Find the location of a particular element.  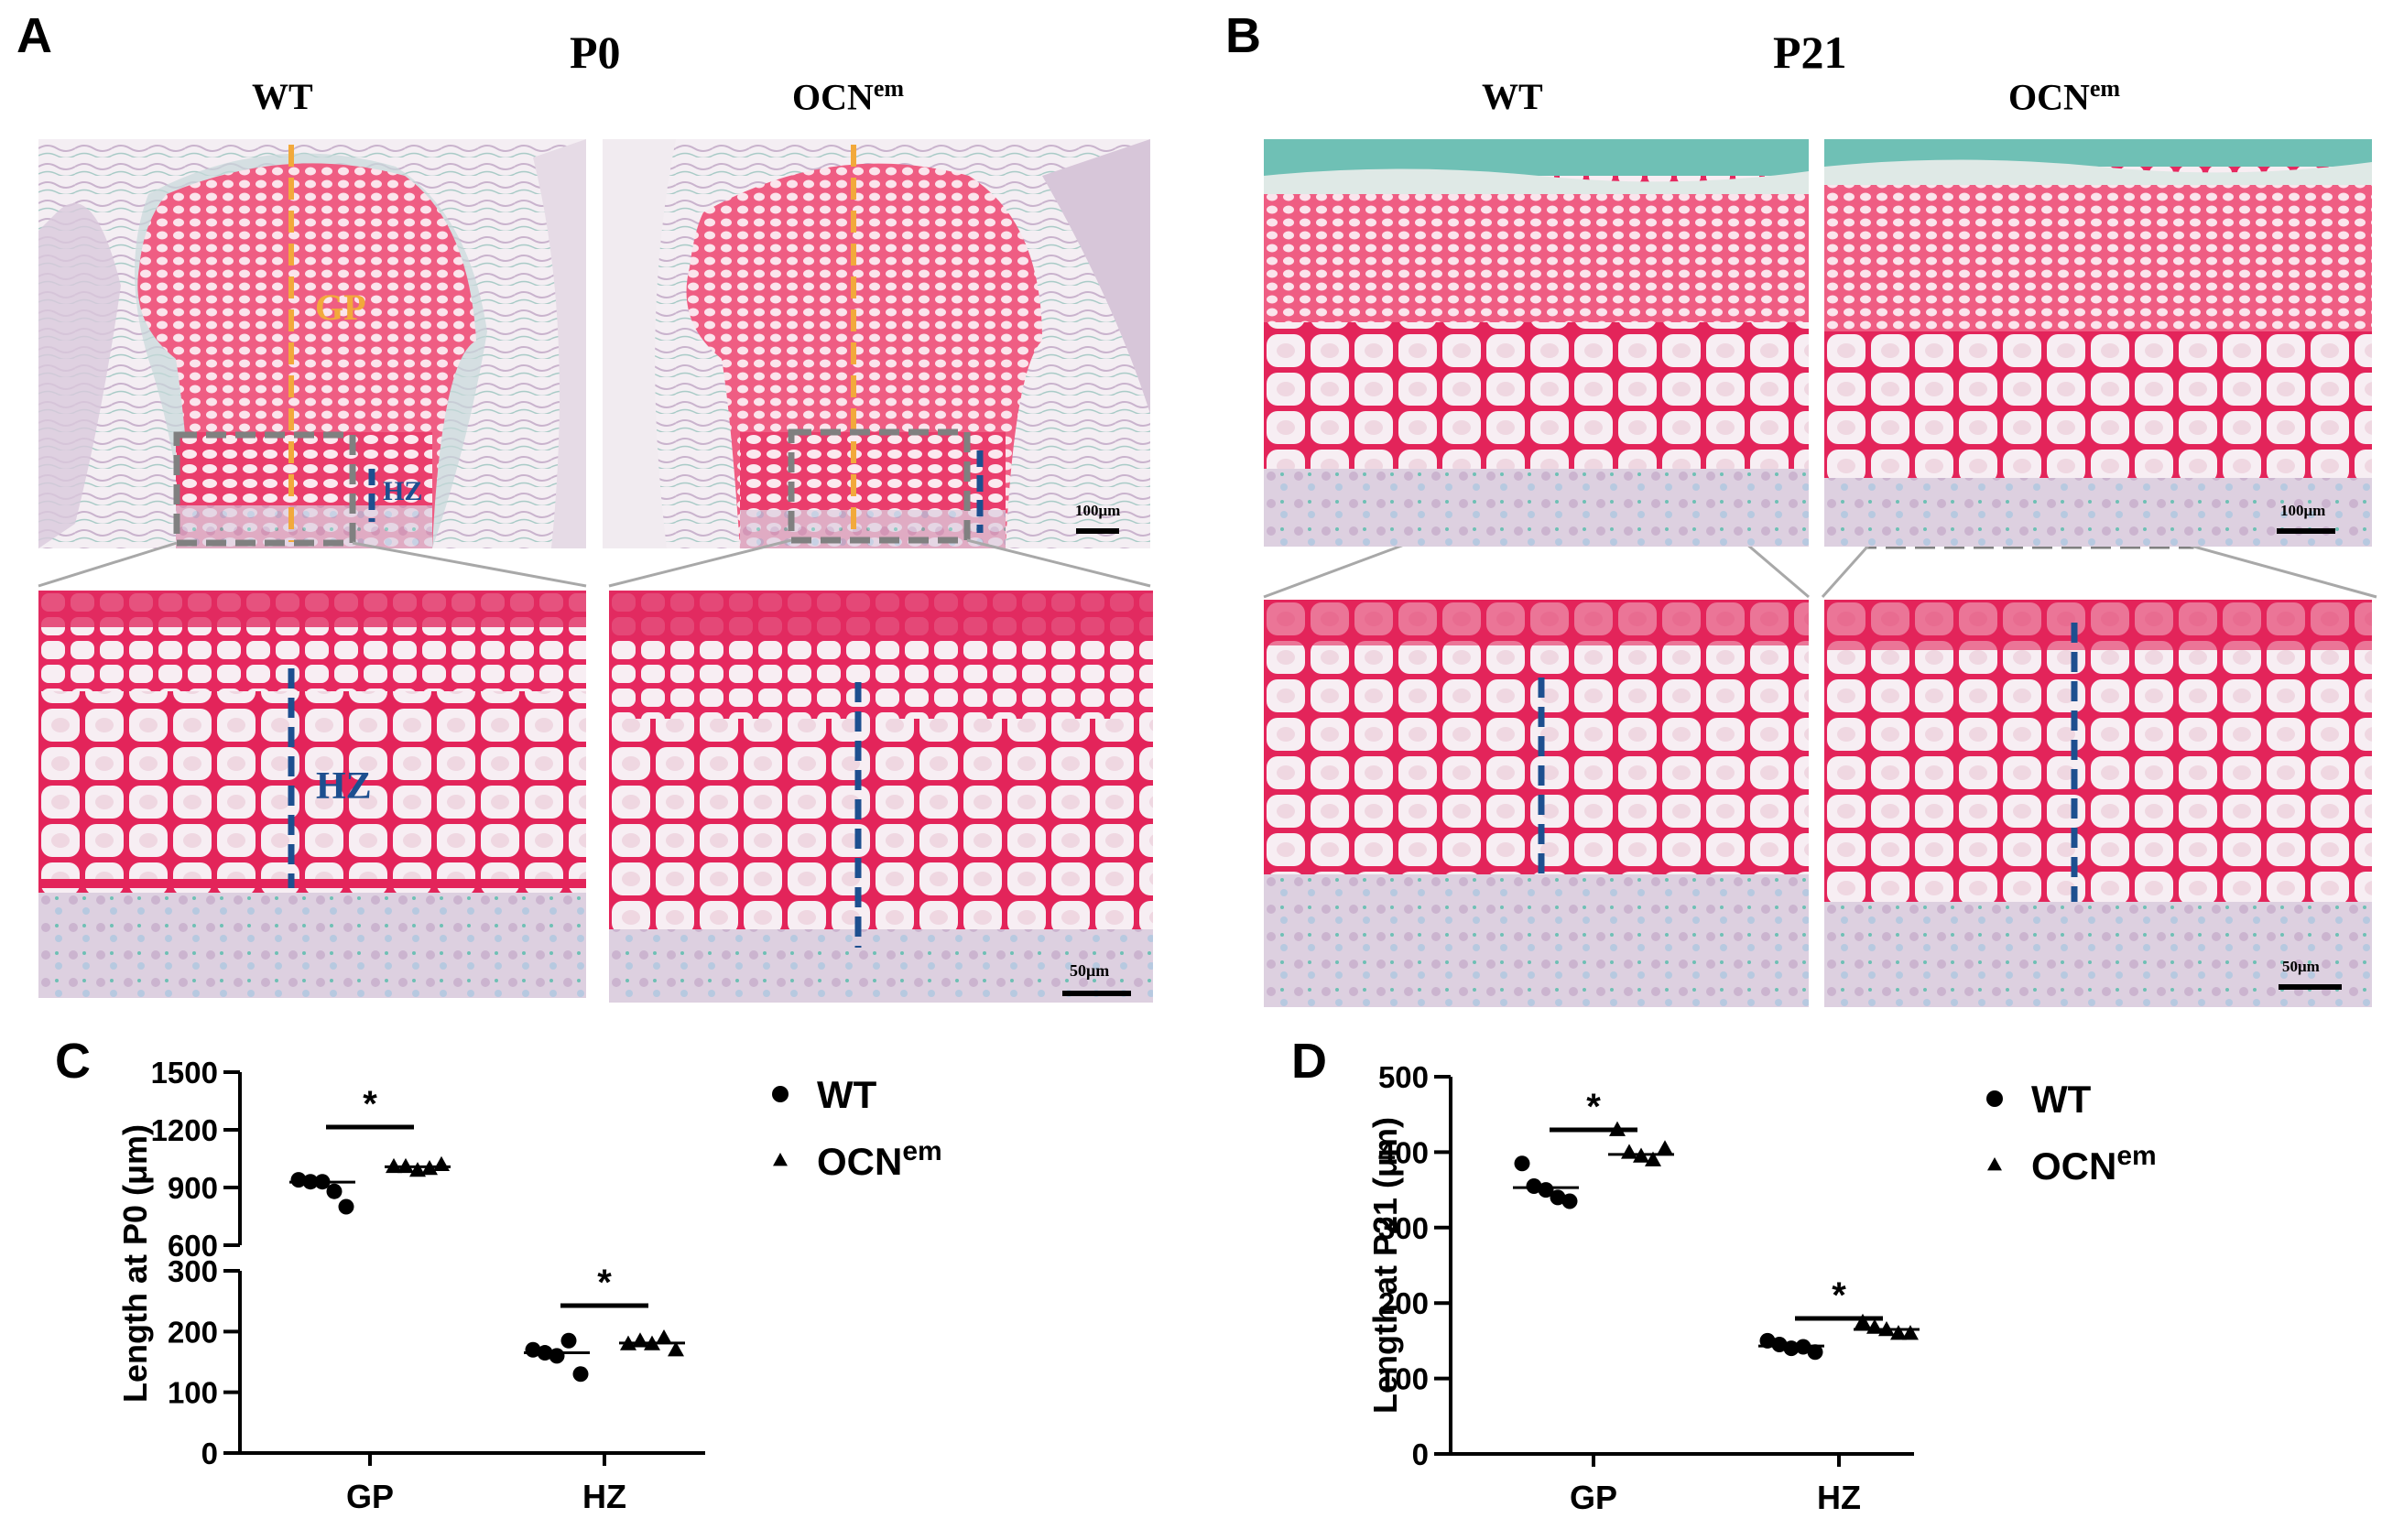

y-tick-label: 600 is located at coordinates (193, 1246).